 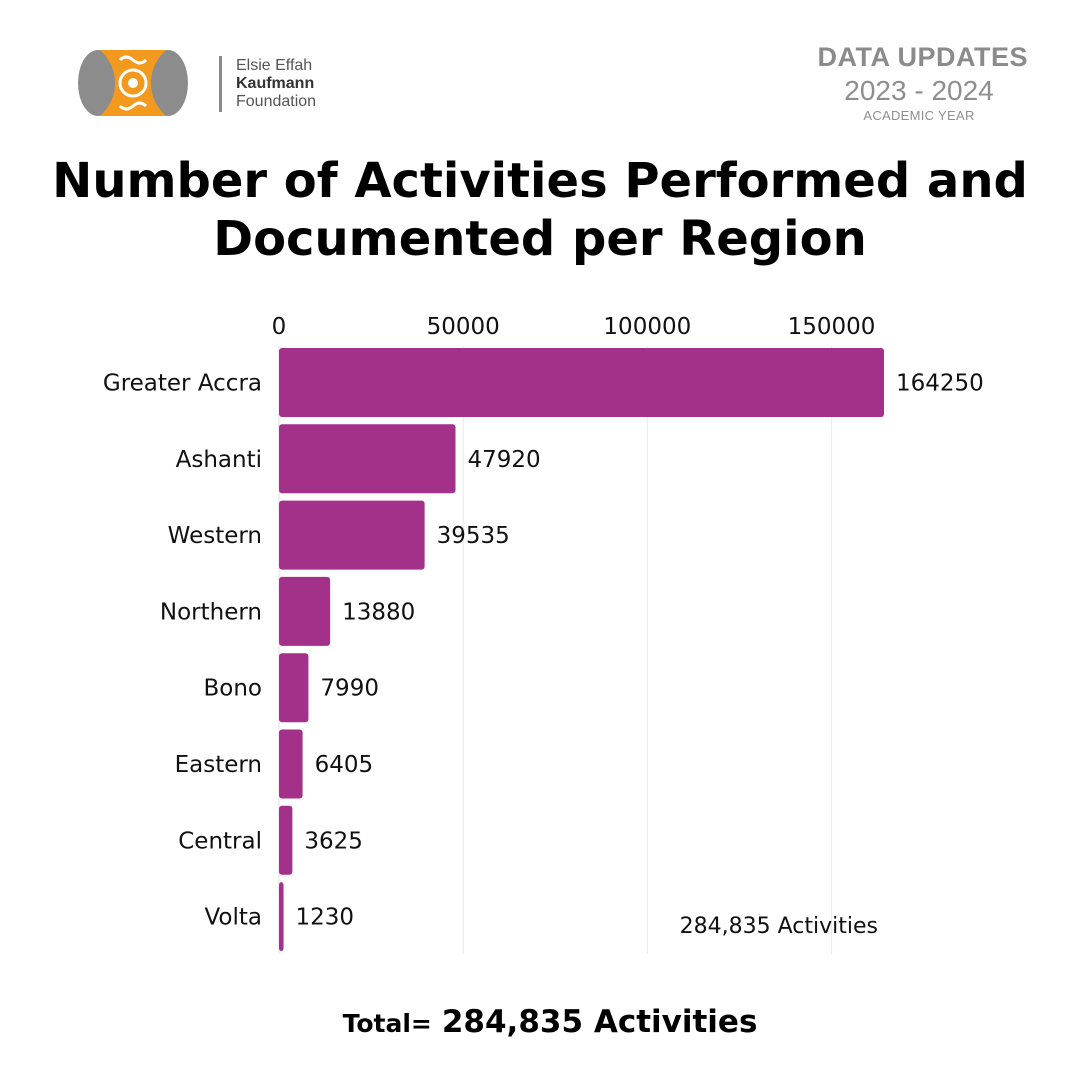 I want to click on category-label-6: Central, so click(x=220, y=841).